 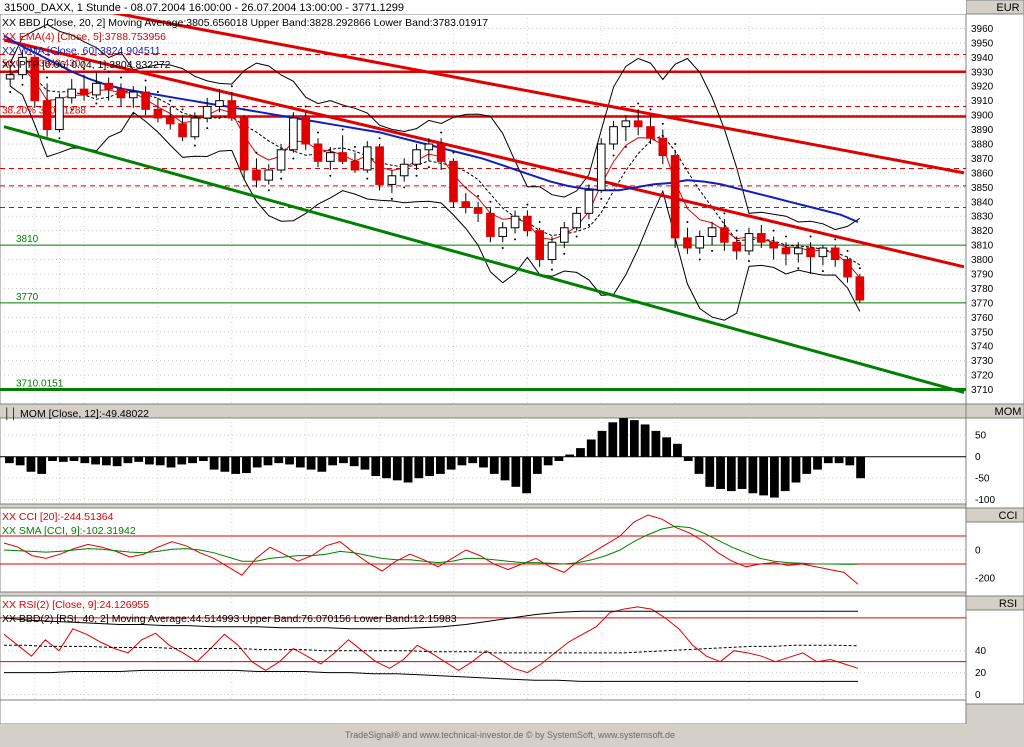 What do you see at coordinates (985, 579) in the screenshot?
I see `cci-tick-label: -200` at bounding box center [985, 579].